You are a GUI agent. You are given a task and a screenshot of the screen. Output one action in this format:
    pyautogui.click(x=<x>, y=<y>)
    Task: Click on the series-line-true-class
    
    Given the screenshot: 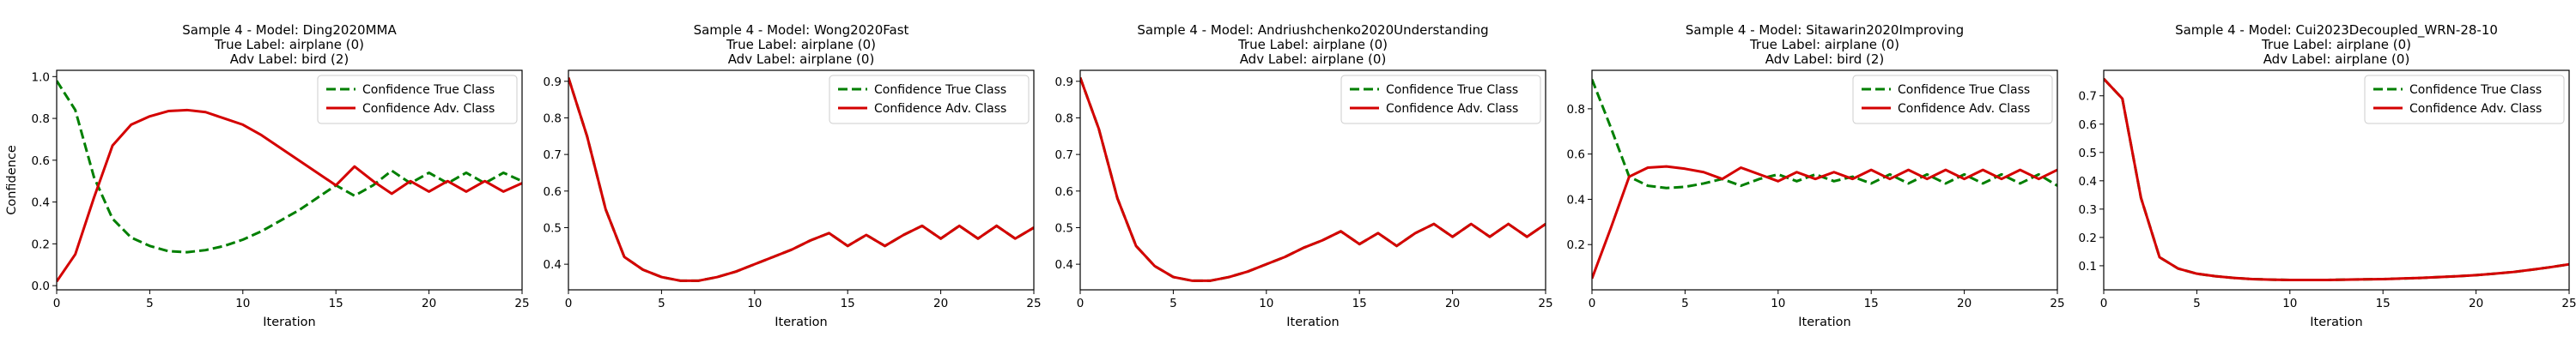 What is the action you would take?
    pyautogui.click(x=1824, y=135)
    